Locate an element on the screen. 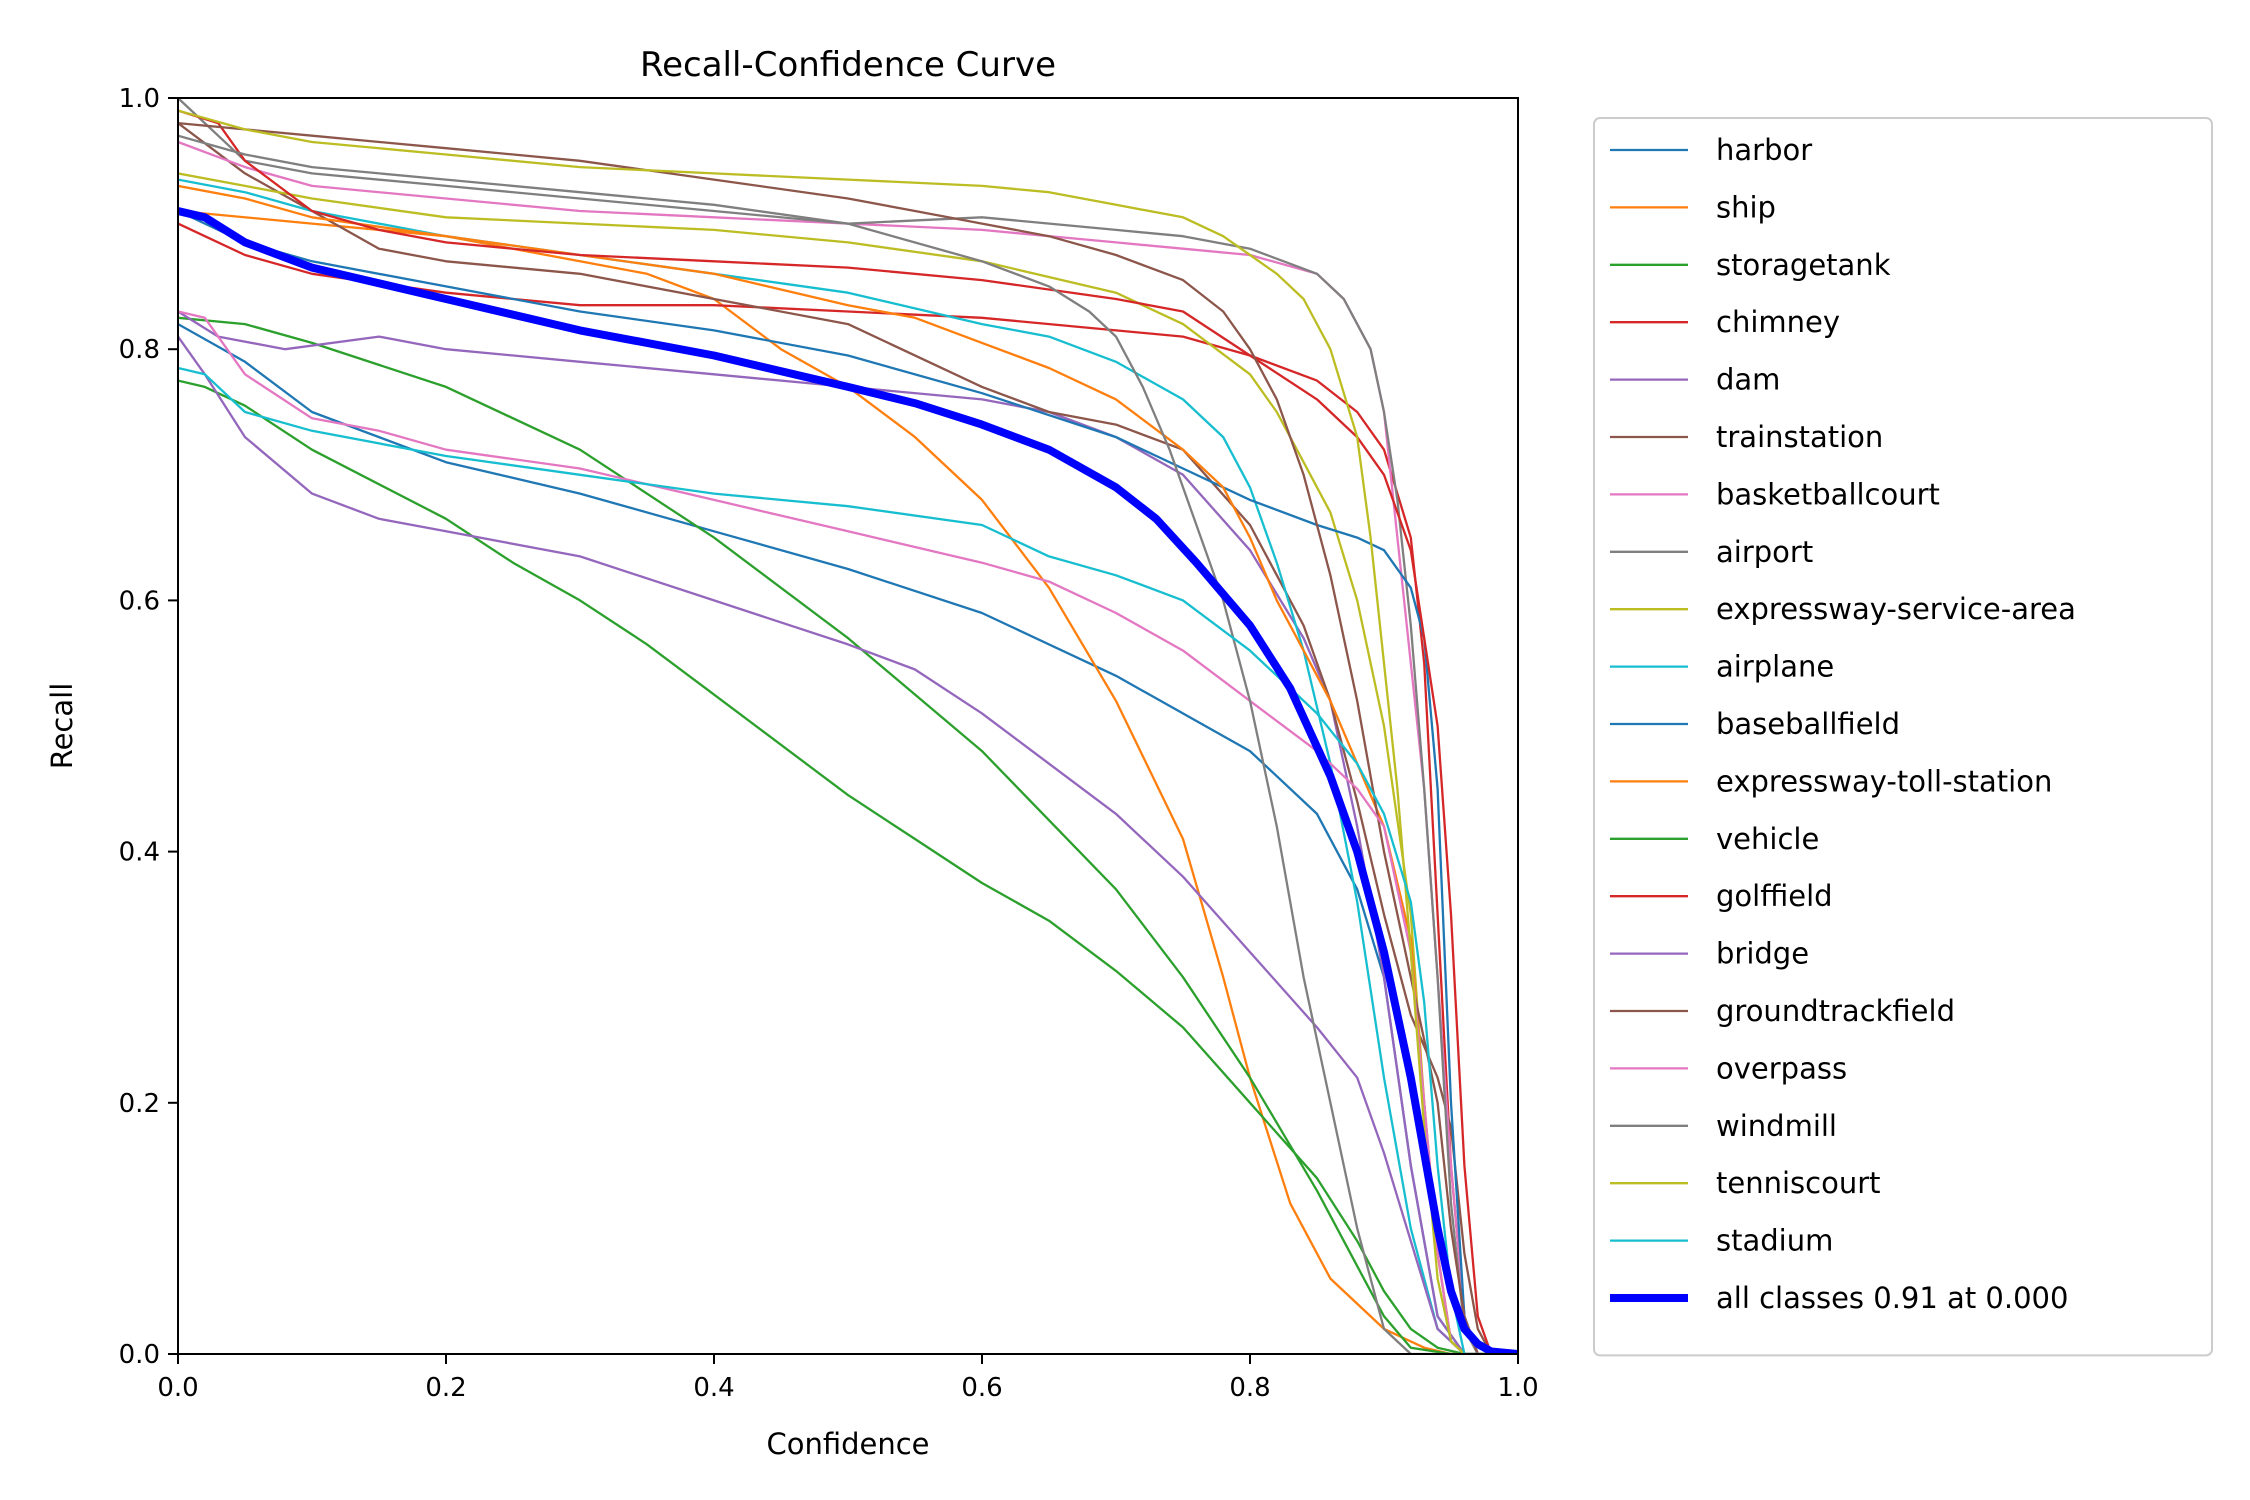 Image resolution: width=2250 pixels, height=1500 pixels. y-tick-label: 0.6 is located at coordinates (139, 601).